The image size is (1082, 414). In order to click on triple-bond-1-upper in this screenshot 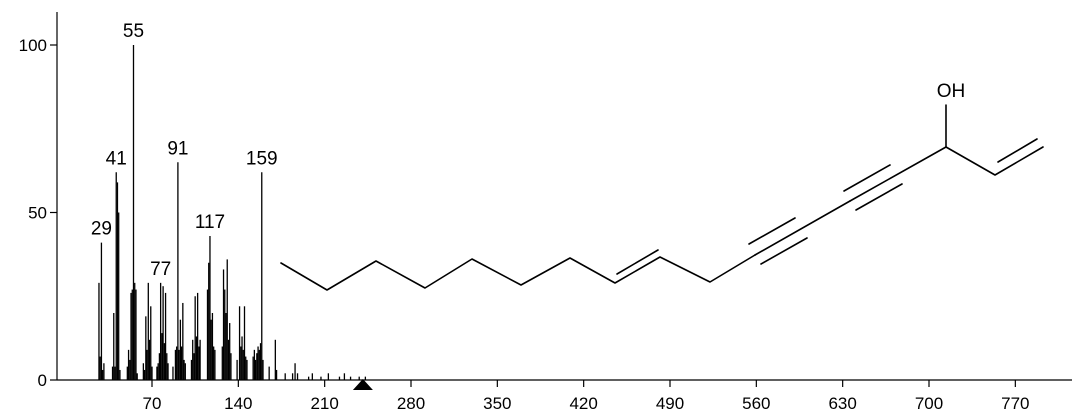, I will do `click(772, 231)`.